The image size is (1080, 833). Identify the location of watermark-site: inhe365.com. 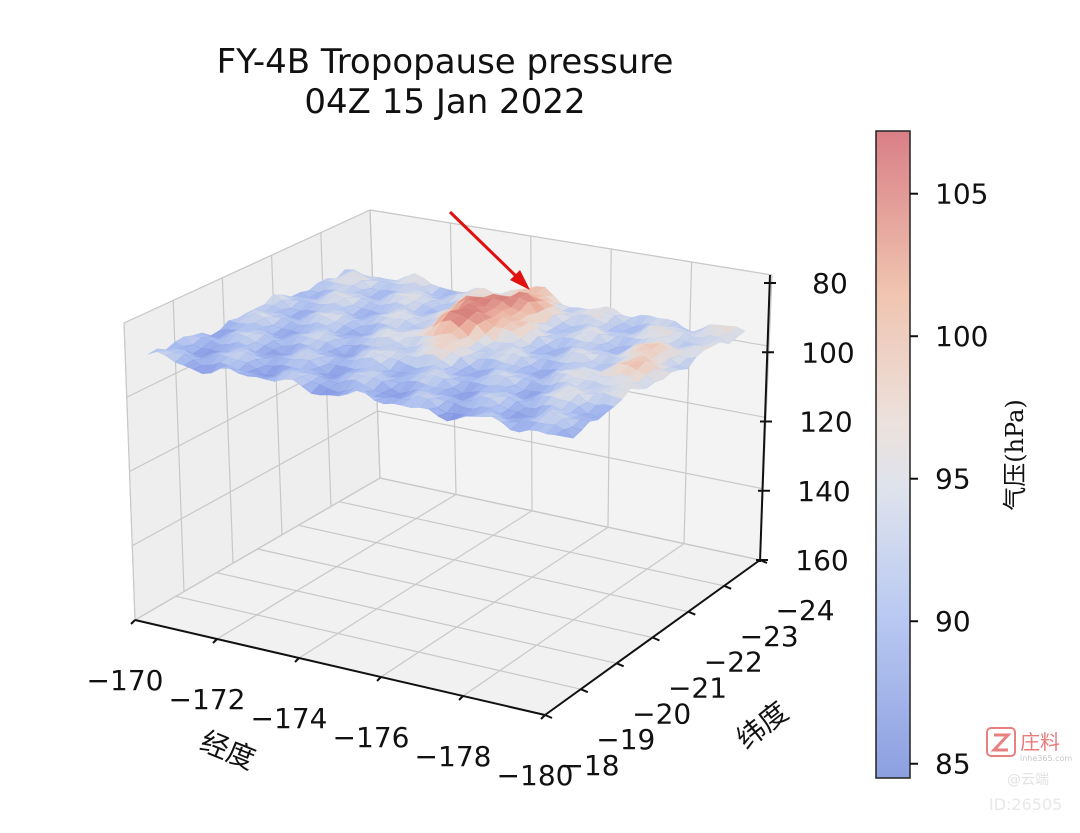
(1046, 758).